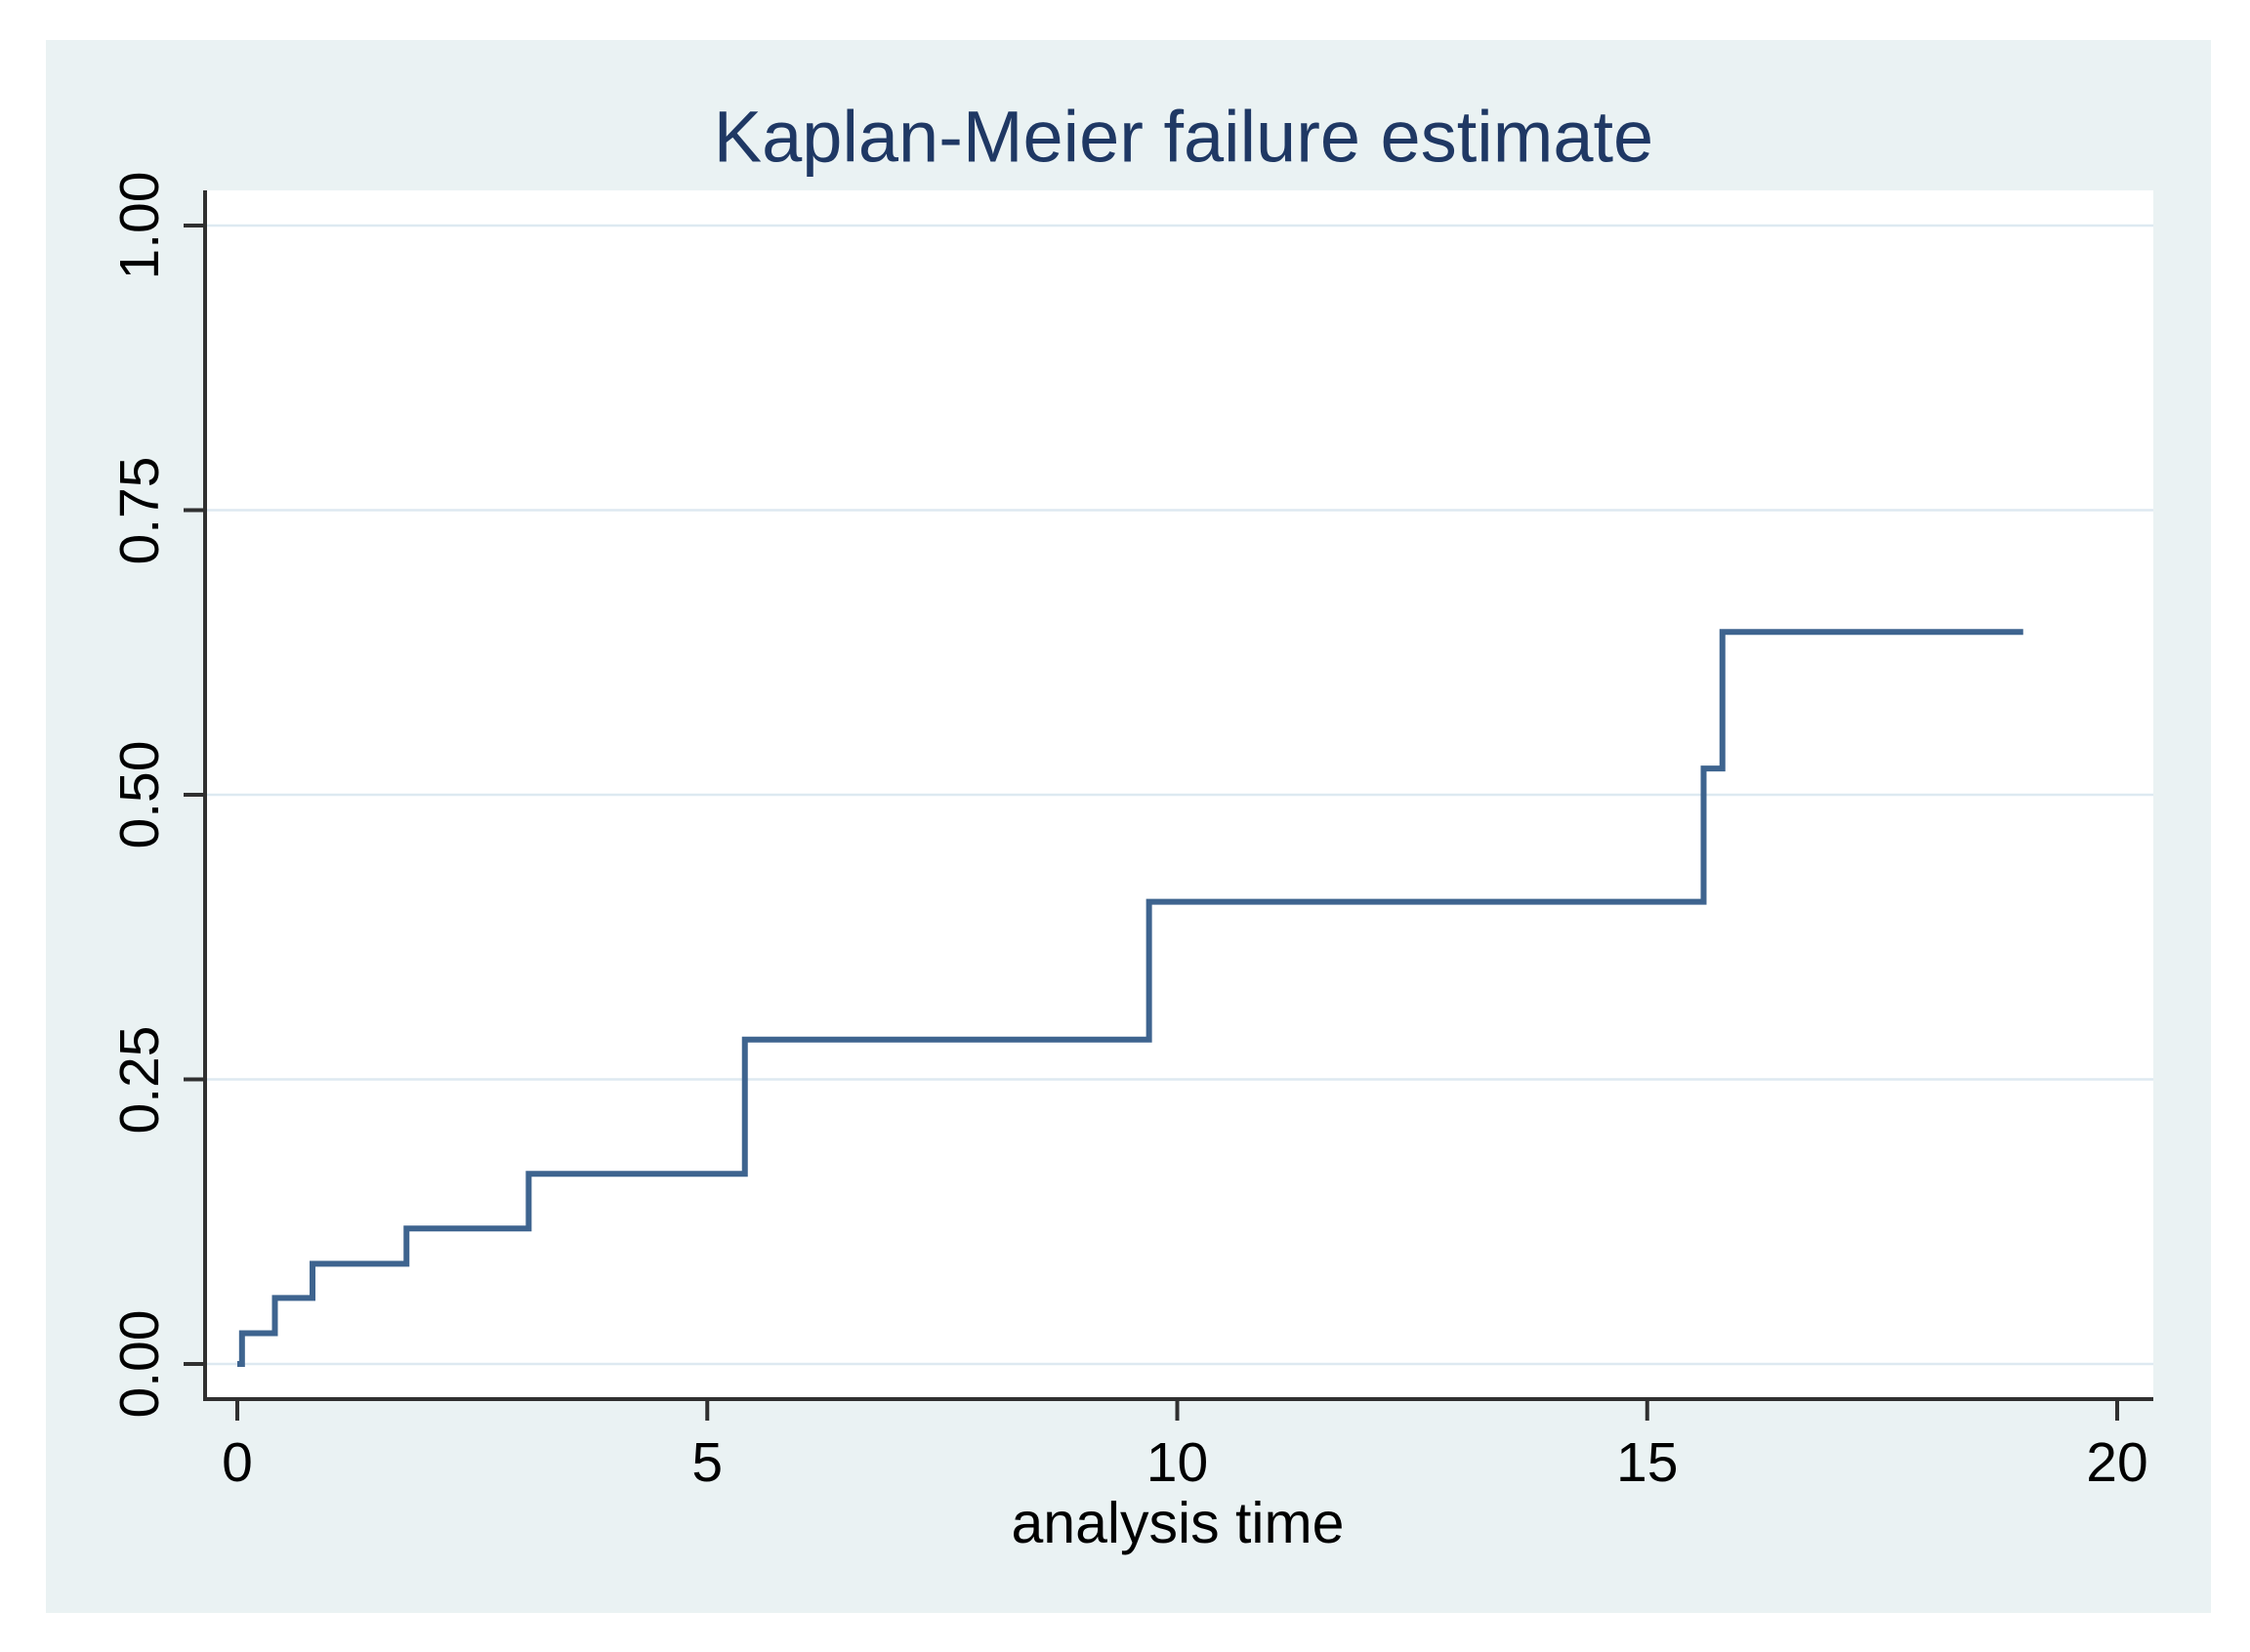  Describe the element at coordinates (139, 794) in the screenshot. I see `y-tick-label: 0.50` at that location.